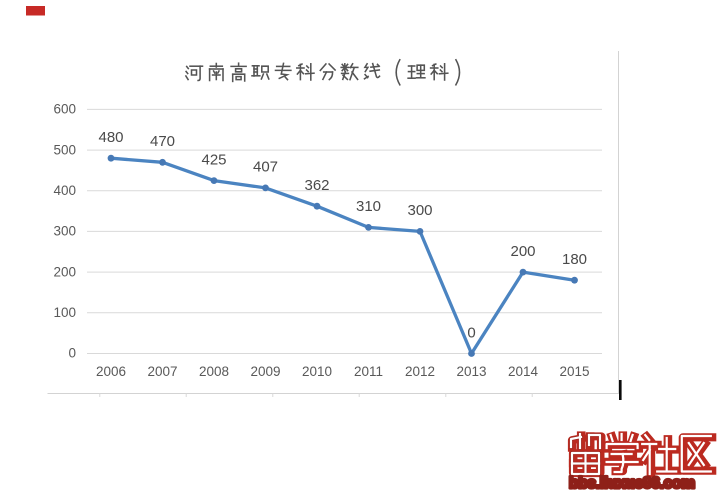 The height and width of the screenshot is (495, 726). What do you see at coordinates (64, 149) in the screenshot?
I see `svg-text: 500` at bounding box center [64, 149].